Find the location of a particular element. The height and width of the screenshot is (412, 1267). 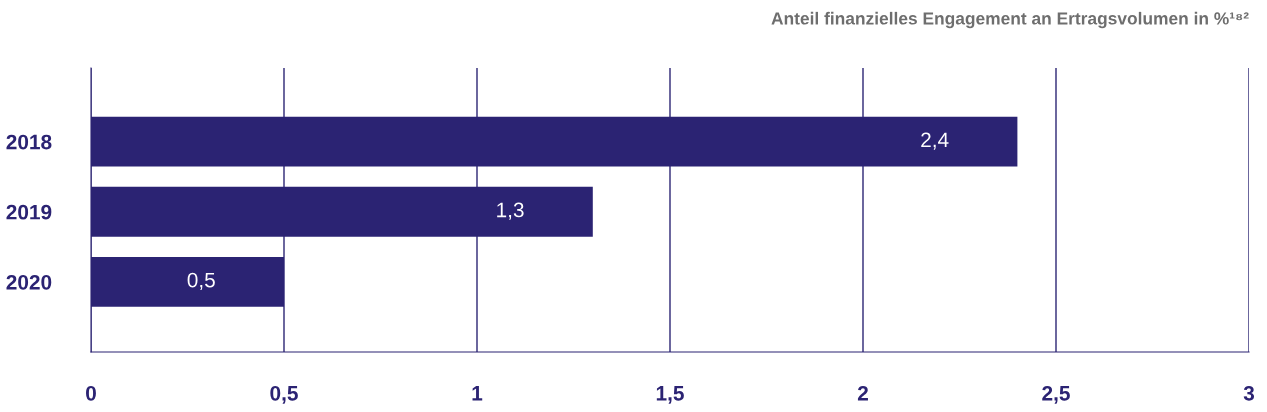

x-tick-label: 1 is located at coordinates (477, 393).